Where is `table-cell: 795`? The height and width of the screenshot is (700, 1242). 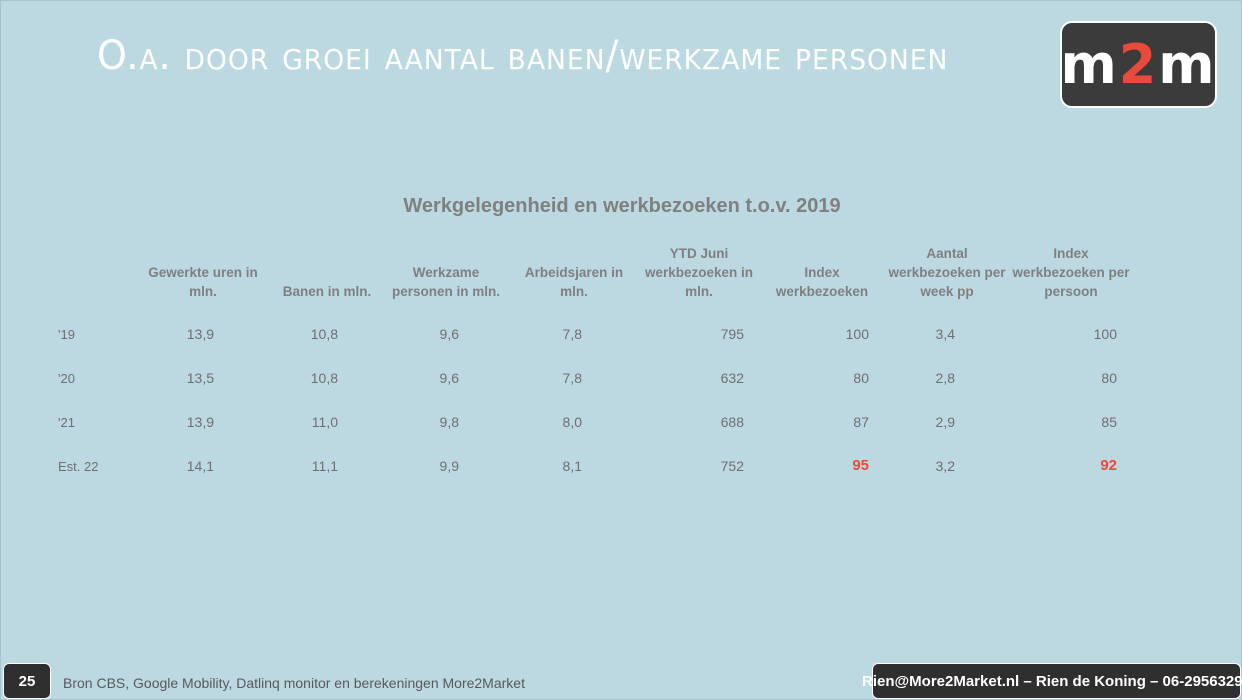
table-cell: 795 is located at coordinates (732, 334).